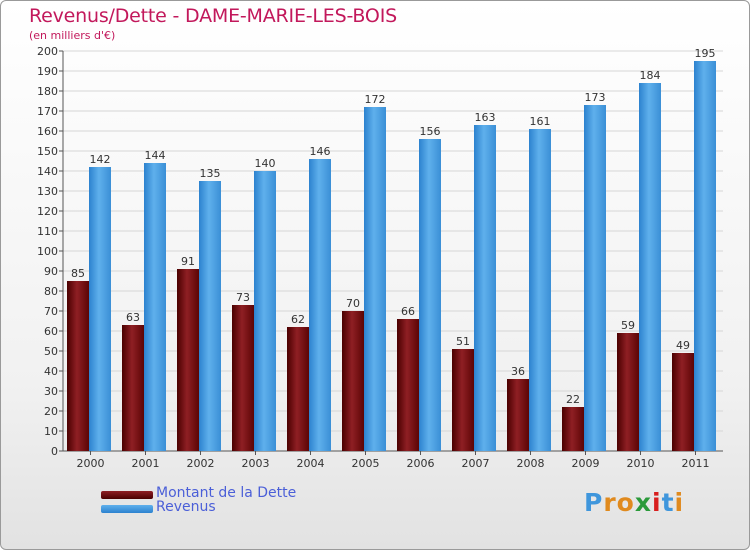  I want to click on y-tick-label: 200, so click(47, 51).